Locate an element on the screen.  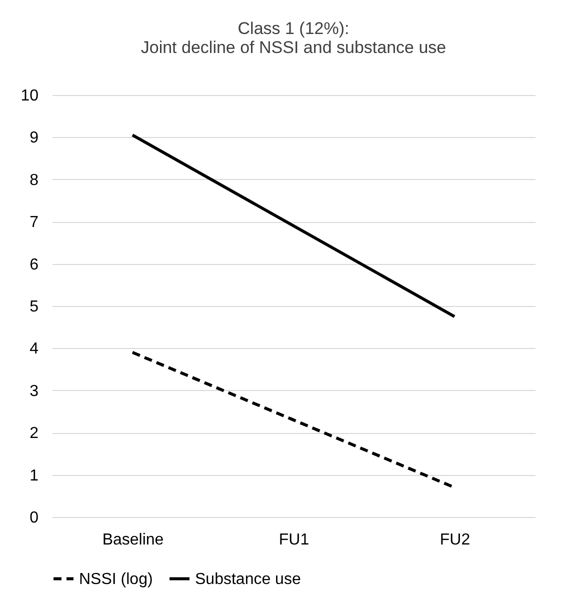
y-tick-label: 8 is located at coordinates (34, 180).